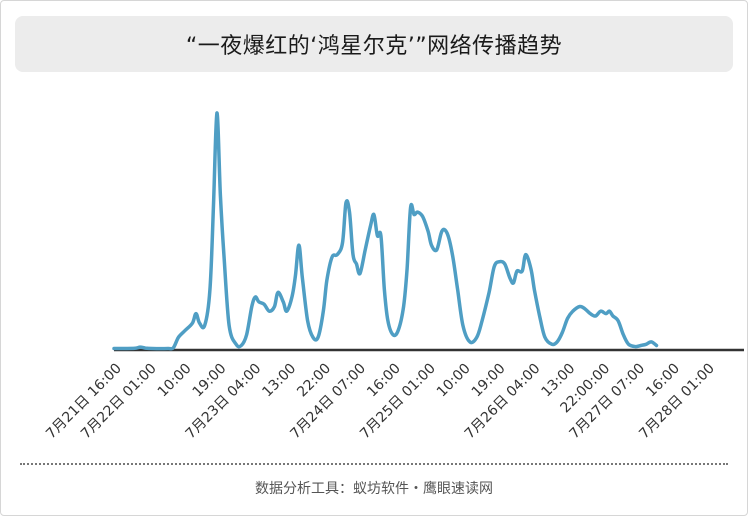  Describe the element at coordinates (374, 489) in the screenshot. I see `source-note: 数据分析工具：蚁坊软件・鹰眼速读网` at that location.